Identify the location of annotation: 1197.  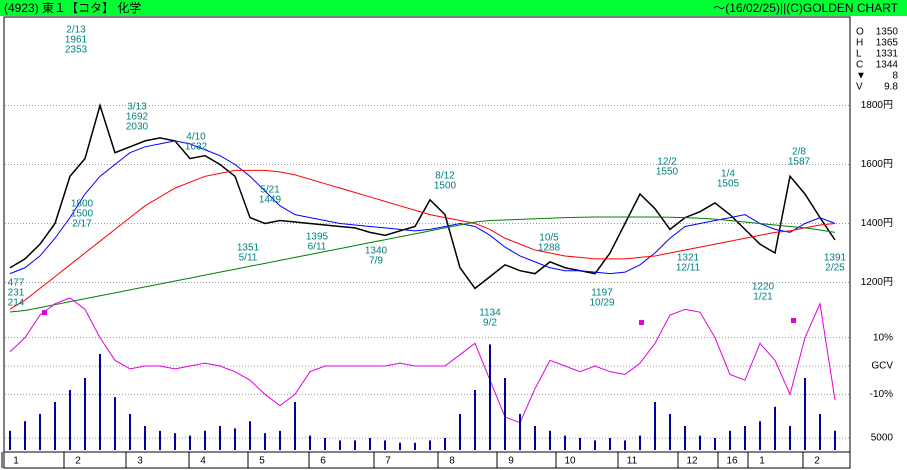
(602, 293).